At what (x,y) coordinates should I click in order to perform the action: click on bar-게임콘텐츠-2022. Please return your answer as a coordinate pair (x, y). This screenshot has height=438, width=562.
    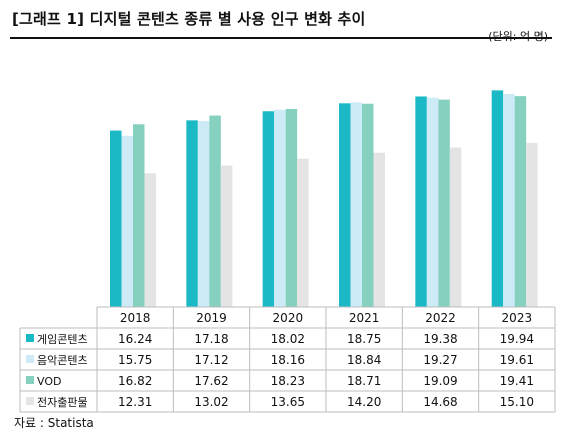
    Looking at the image, I should click on (421, 202).